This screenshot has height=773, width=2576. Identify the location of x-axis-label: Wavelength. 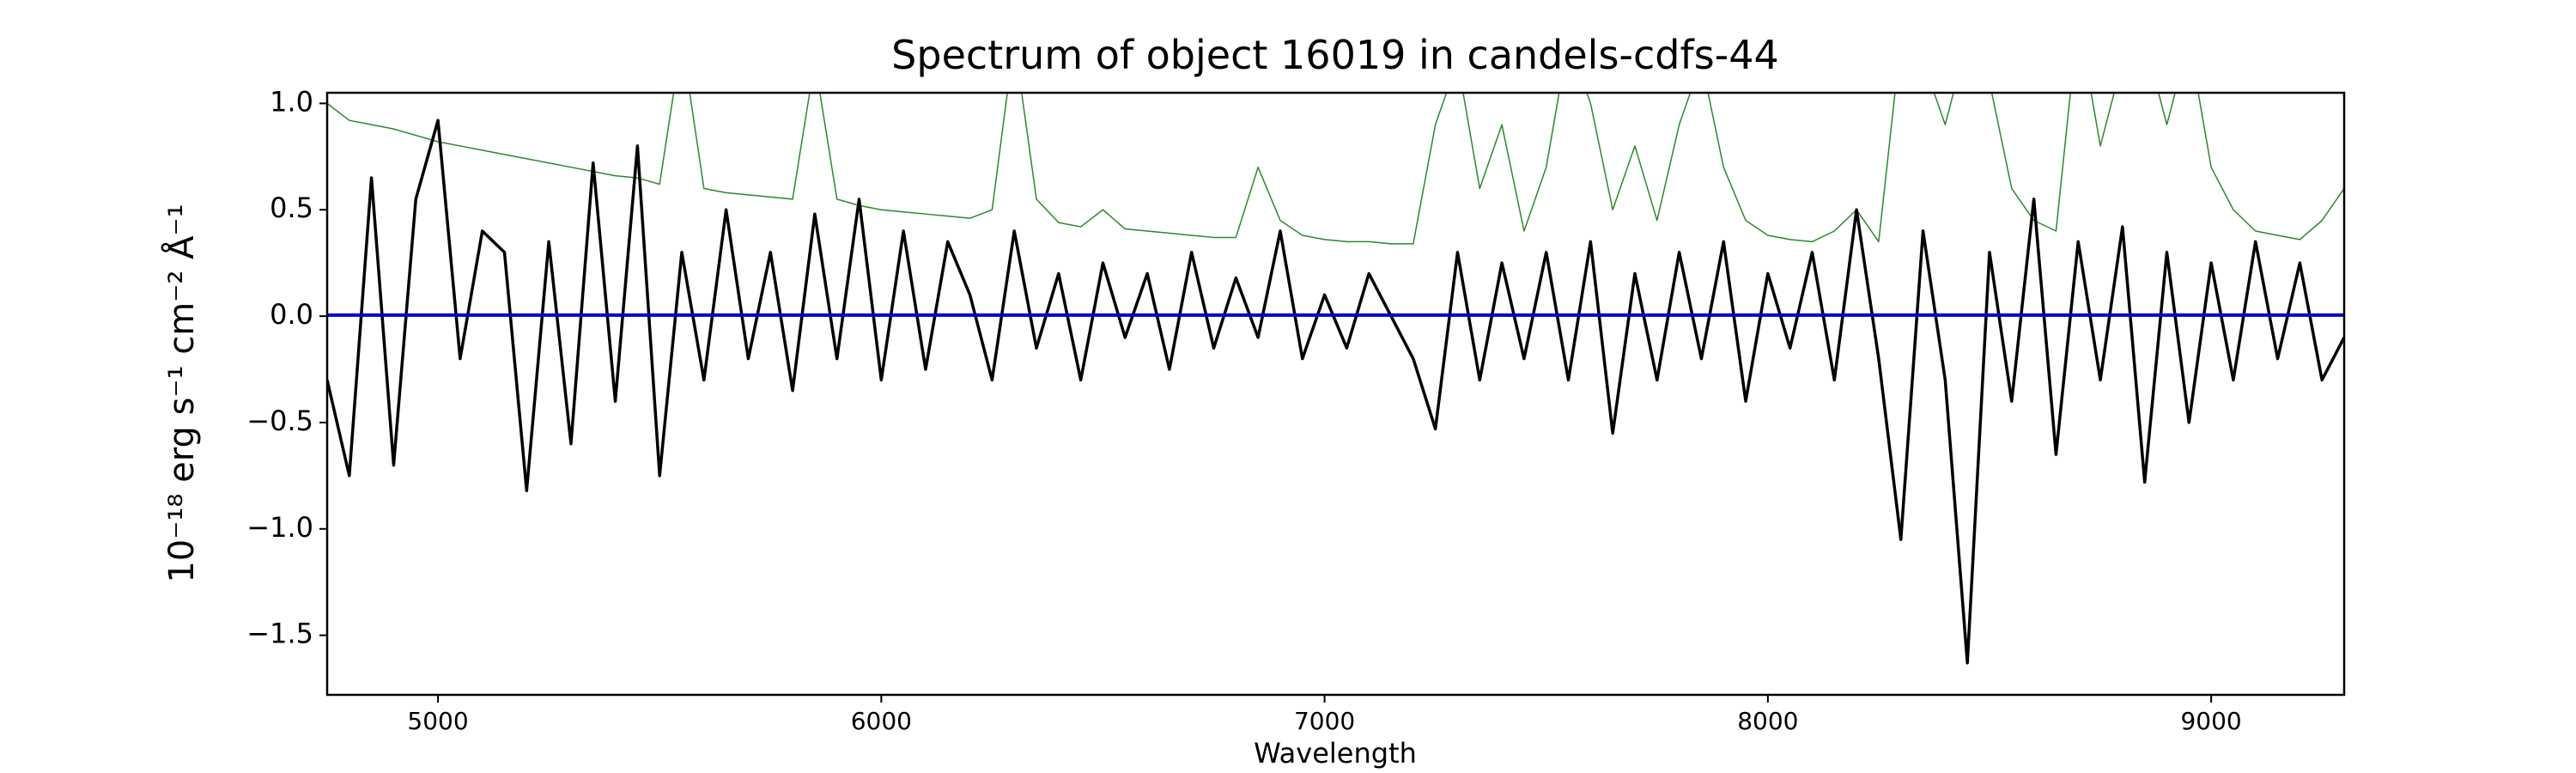
(1335, 753).